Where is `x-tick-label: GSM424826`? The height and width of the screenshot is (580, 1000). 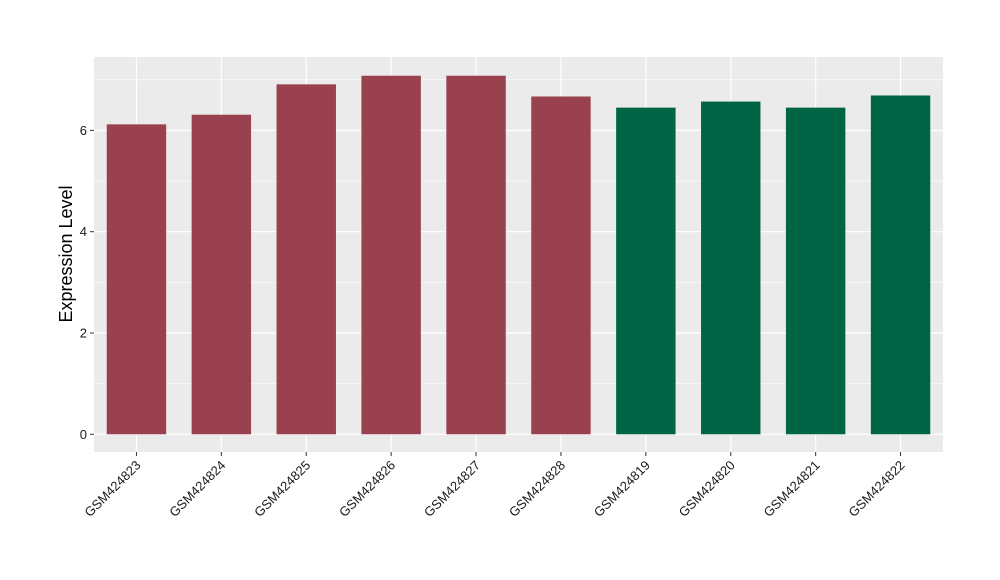
x-tick-label: GSM424826 is located at coordinates (367, 489).